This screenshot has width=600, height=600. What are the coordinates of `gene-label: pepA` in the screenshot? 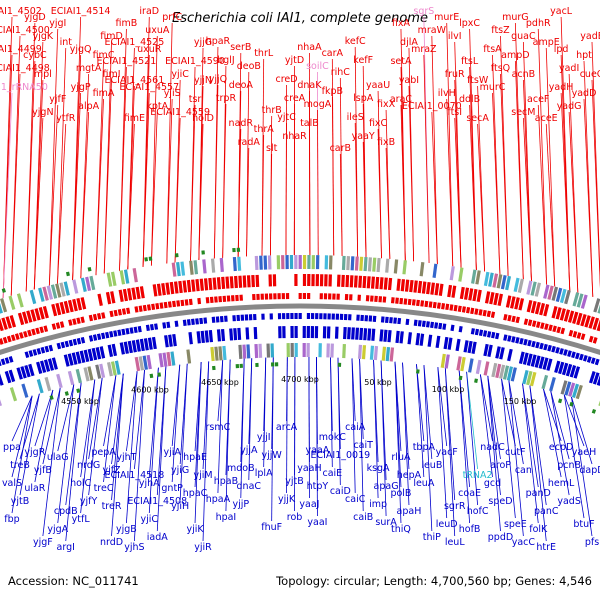 It's located at (103, 452).